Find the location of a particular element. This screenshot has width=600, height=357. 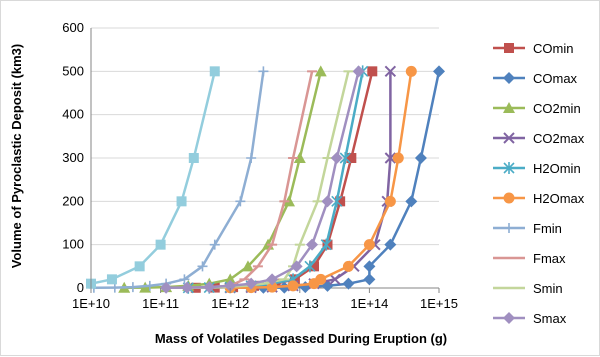

legend-item-comin: COmin is located at coordinates (533, 48).